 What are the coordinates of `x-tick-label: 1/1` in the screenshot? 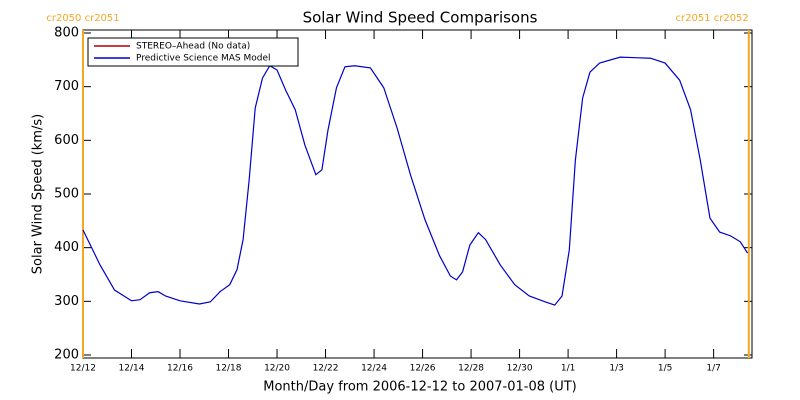 It's located at (568, 369).